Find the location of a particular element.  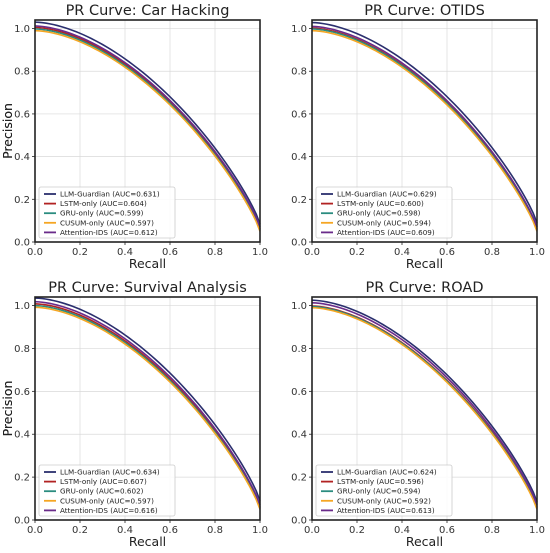

legend-entry: Attention-IDS (AUC=0.612) is located at coordinates (109, 232).